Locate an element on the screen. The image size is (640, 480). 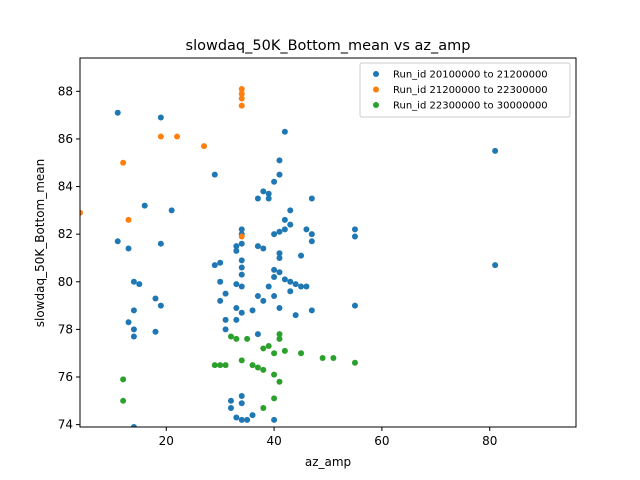
y-tick-label: 80 is located at coordinates (65, 282).